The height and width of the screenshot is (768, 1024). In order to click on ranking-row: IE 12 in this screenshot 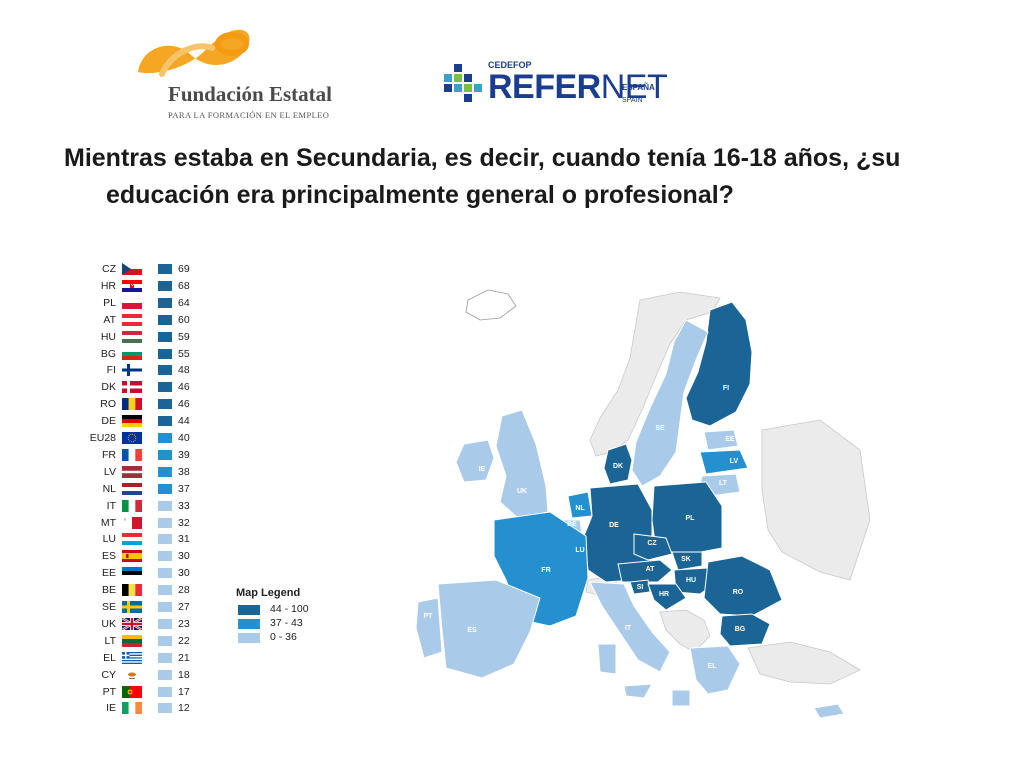, I will do `click(146, 709)`.